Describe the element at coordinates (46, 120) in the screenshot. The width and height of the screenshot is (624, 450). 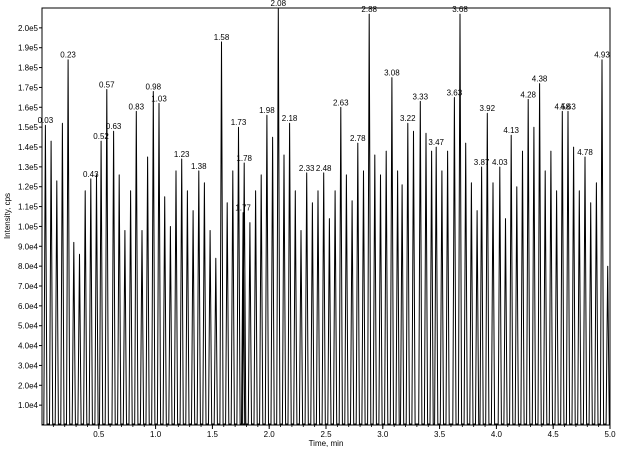
I see `peak-label: 0.03` at that location.